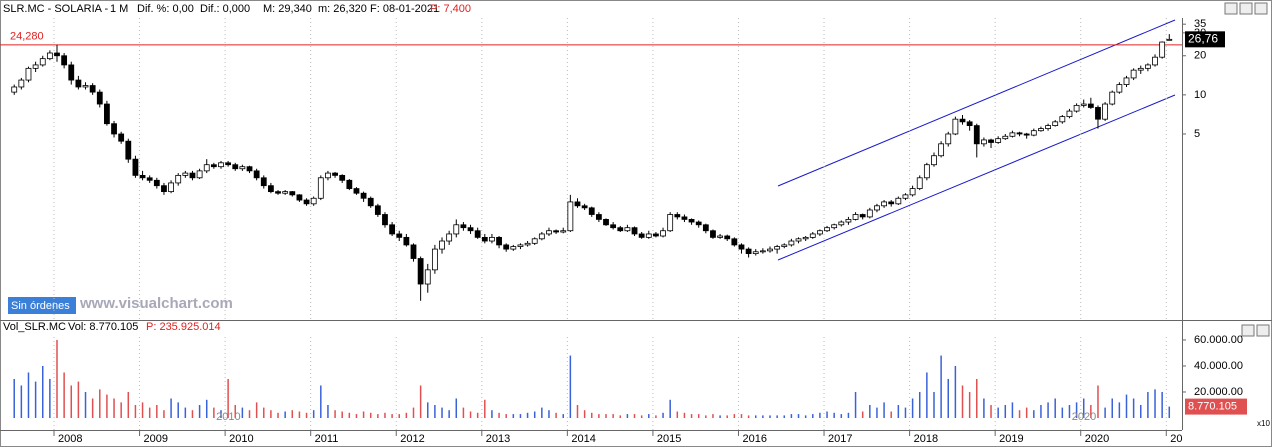 The width and height of the screenshot is (1272, 447). What do you see at coordinates (156, 439) in the screenshot?
I see `x-tick-label: 2009` at bounding box center [156, 439].